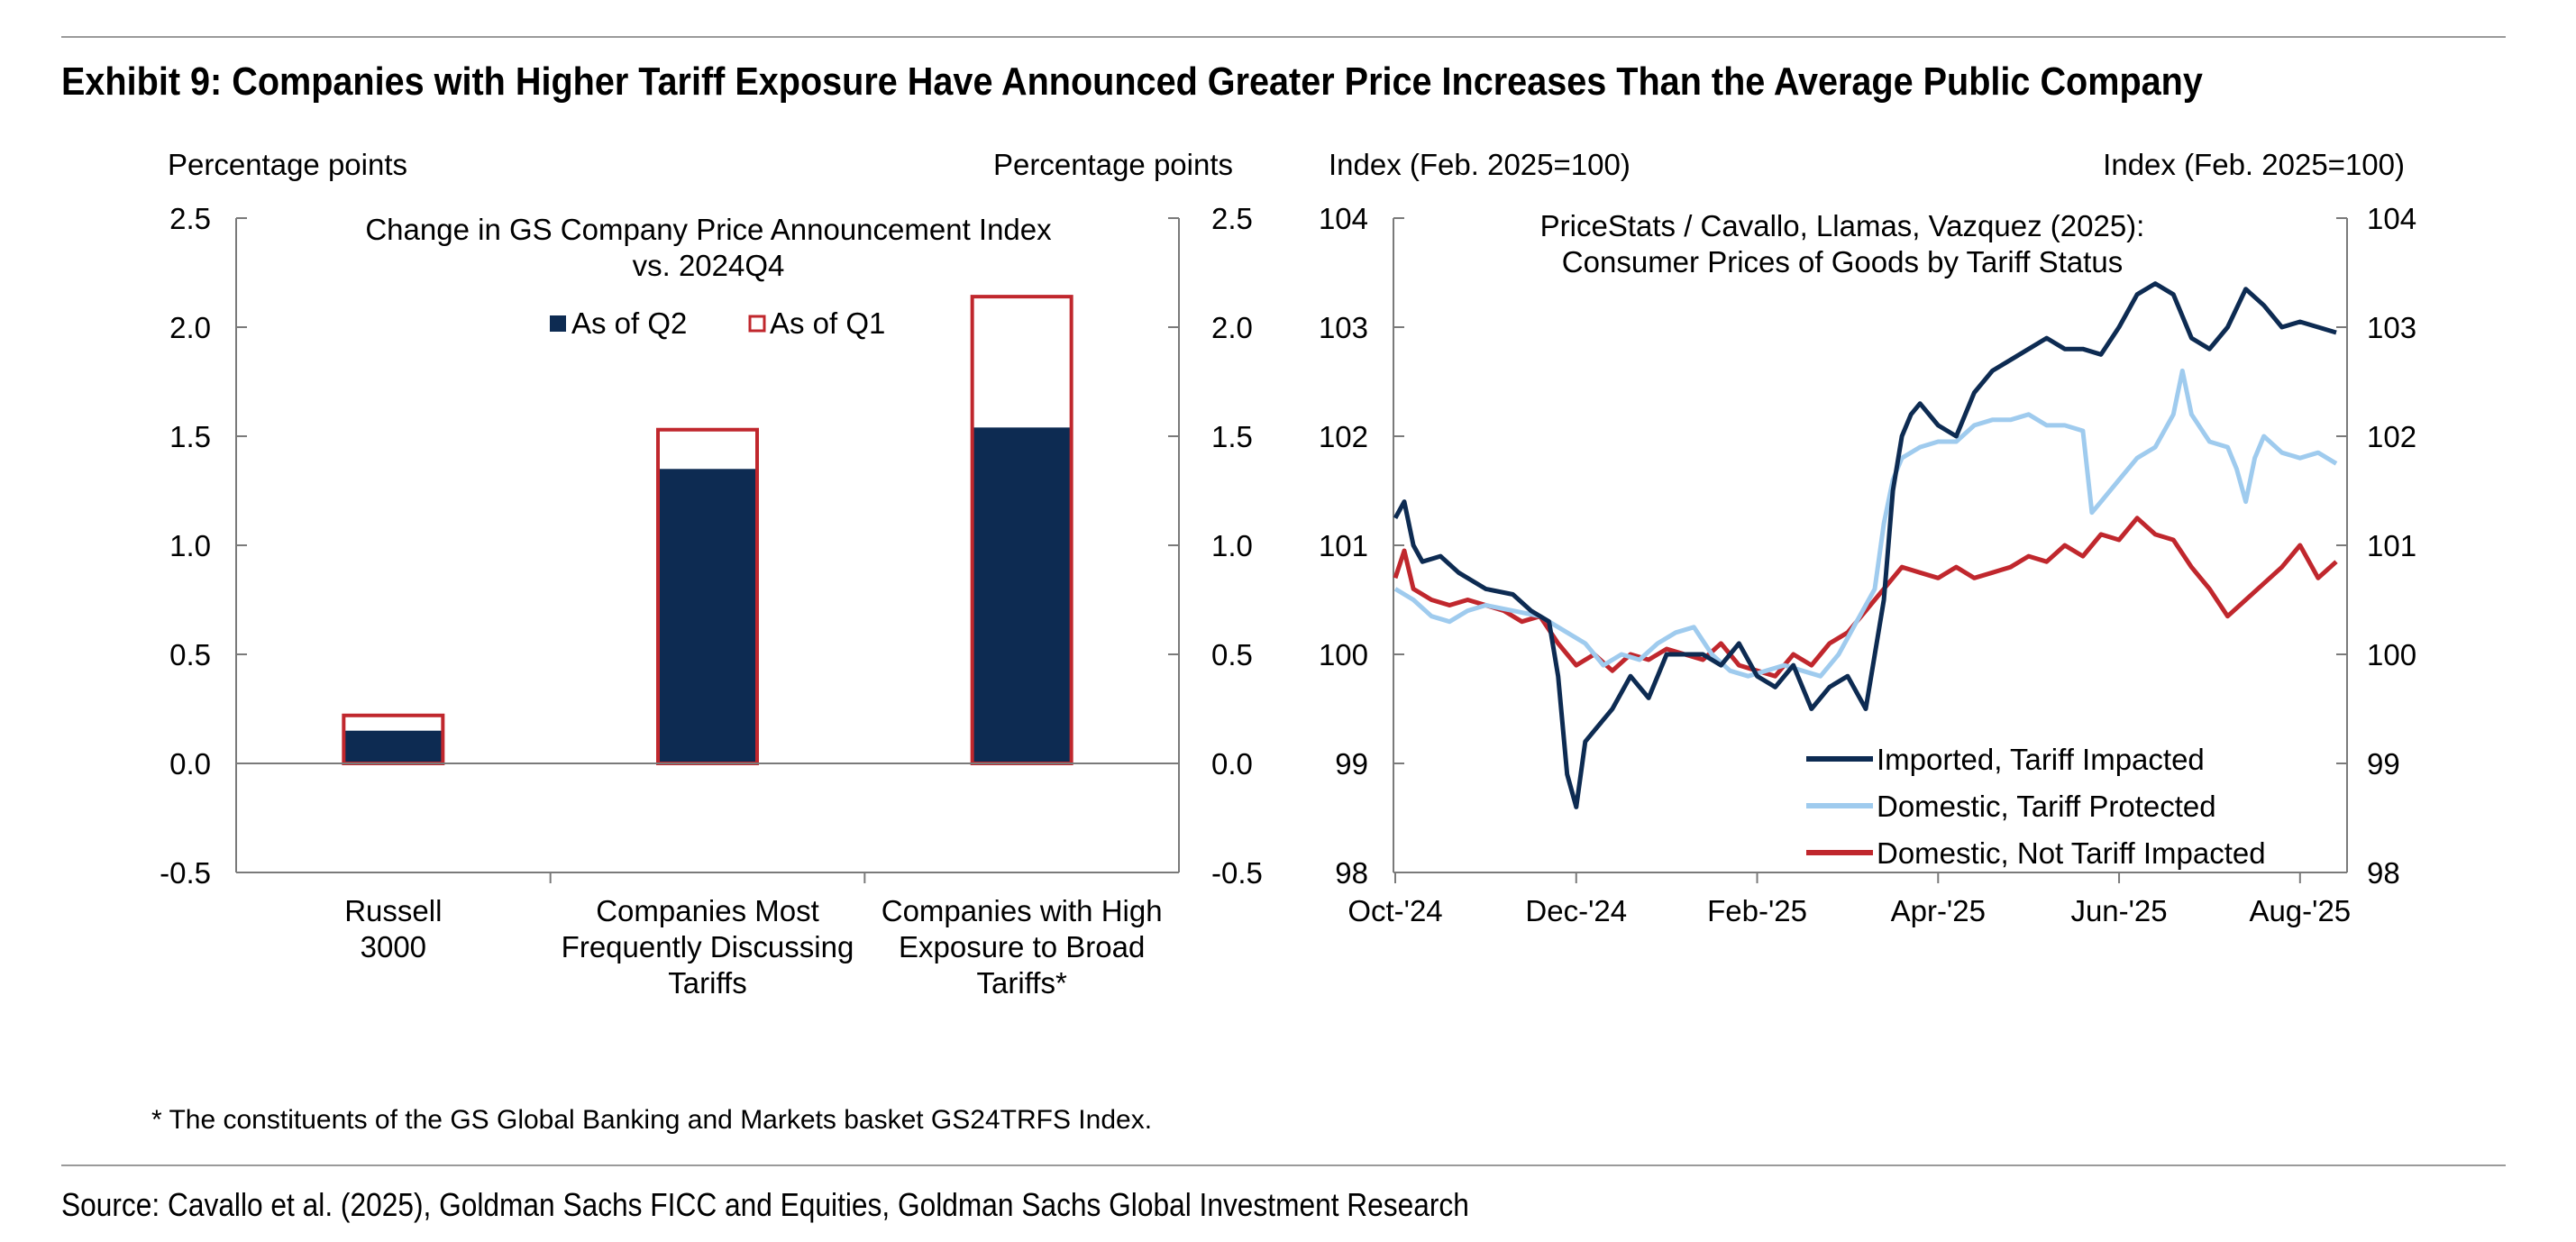 The image size is (2576, 1242). What do you see at coordinates (1343, 328) in the screenshot?
I see `line-ytick-label-left: 103` at bounding box center [1343, 328].